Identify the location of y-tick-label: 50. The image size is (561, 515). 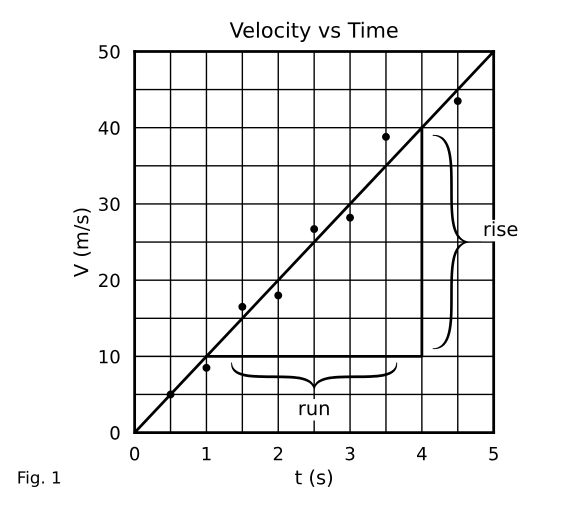
(109, 51).